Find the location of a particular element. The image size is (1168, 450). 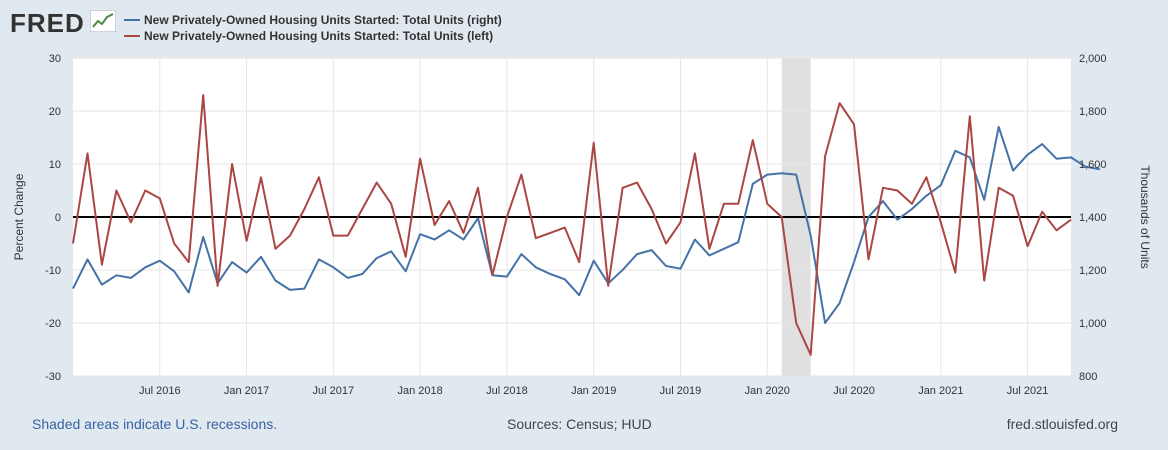

x-tick-label: Jan 2017 is located at coordinates (246, 391).